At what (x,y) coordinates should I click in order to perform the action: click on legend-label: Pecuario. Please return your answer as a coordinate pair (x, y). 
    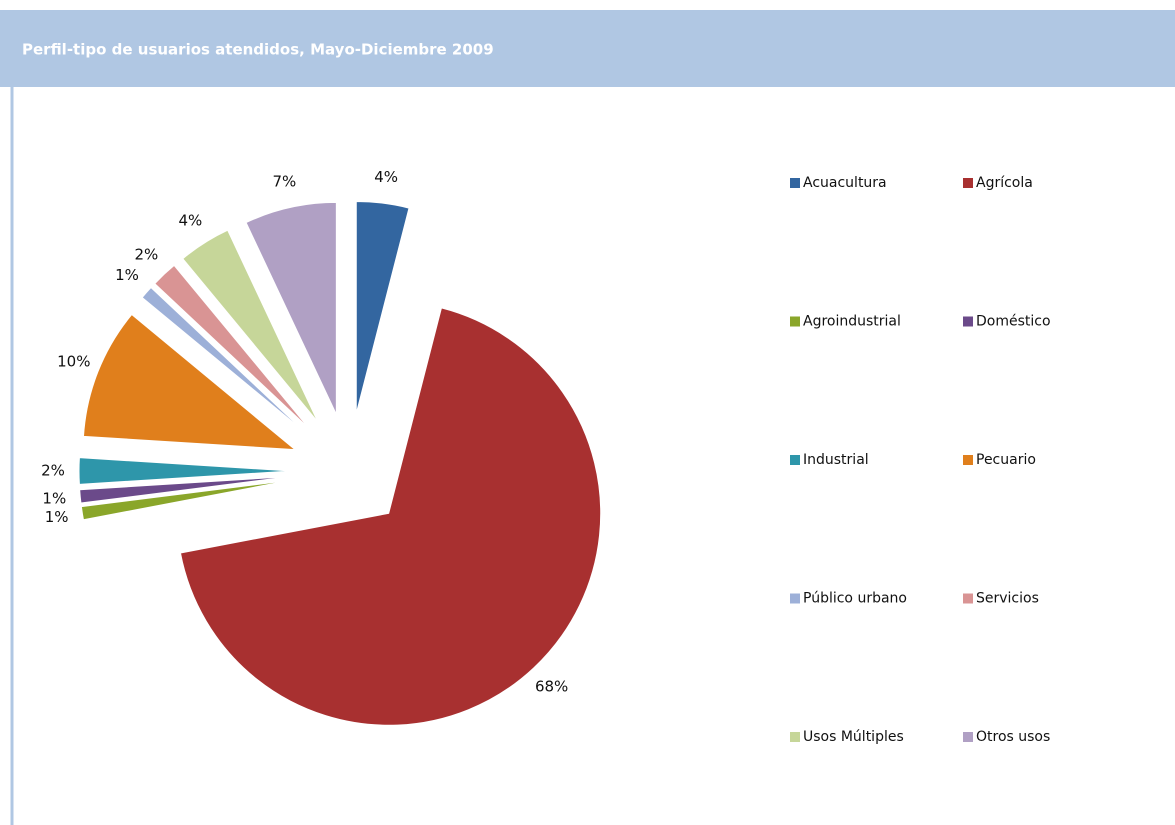
    Looking at the image, I should click on (1006, 460).